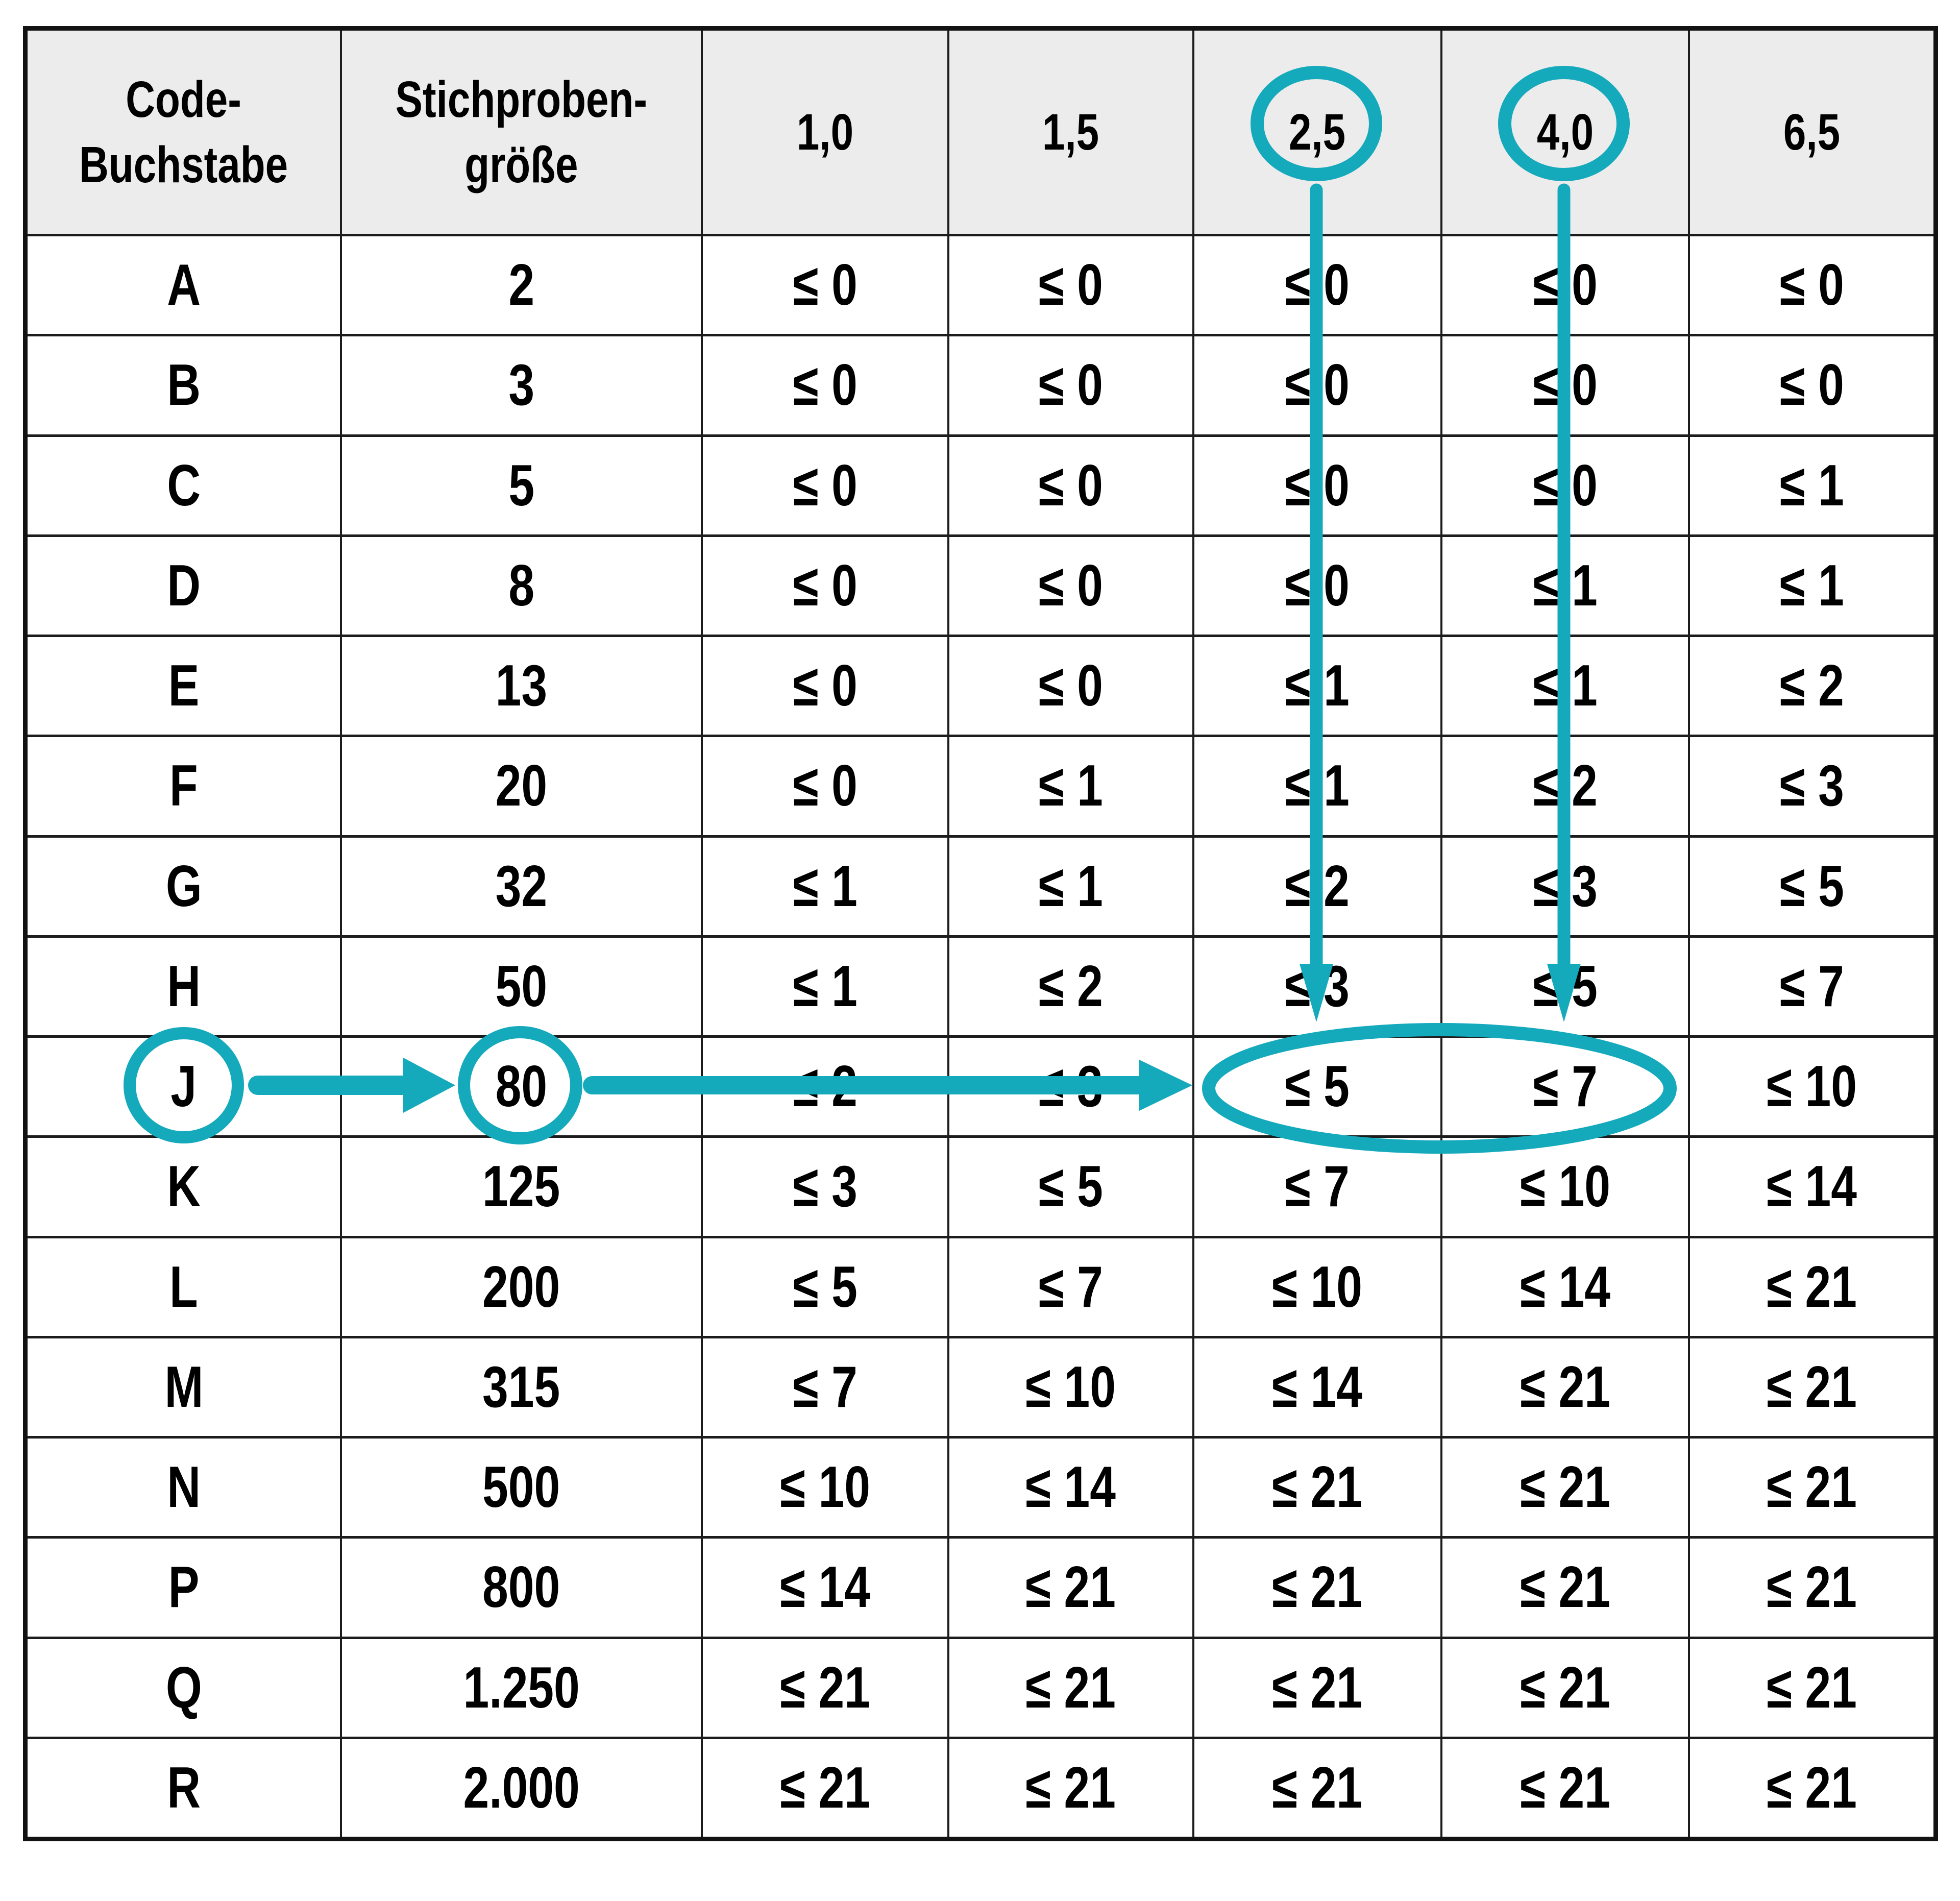 The height and width of the screenshot is (1901, 1960). I want to click on header-label-line: 1,5, so click(1070, 132).